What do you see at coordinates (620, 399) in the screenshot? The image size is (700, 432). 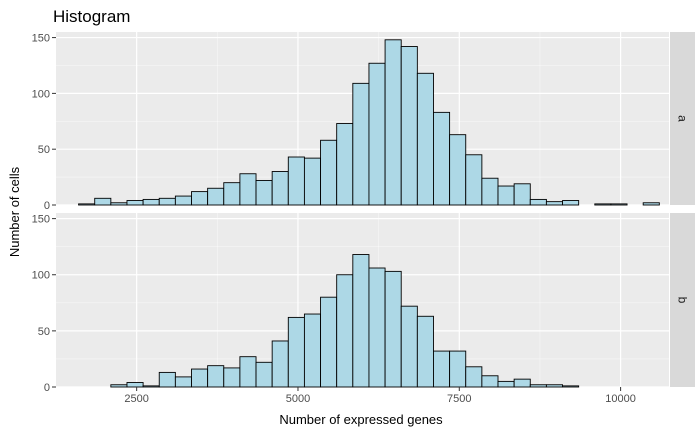 I see `x-tick-label: 10000` at bounding box center [620, 399].